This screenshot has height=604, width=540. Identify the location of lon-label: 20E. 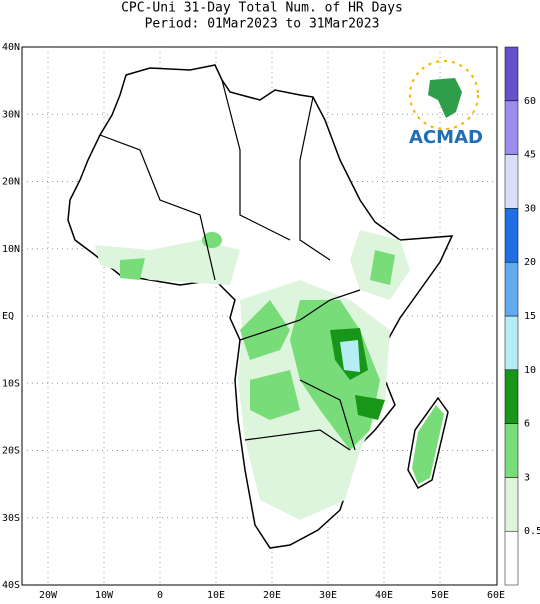
(272, 595).